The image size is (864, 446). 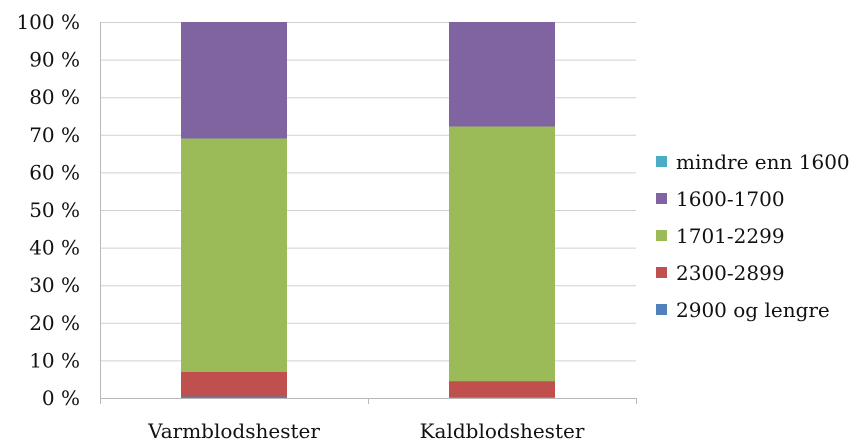 I want to click on x-category-label: Varmblodshester, so click(x=233, y=431).